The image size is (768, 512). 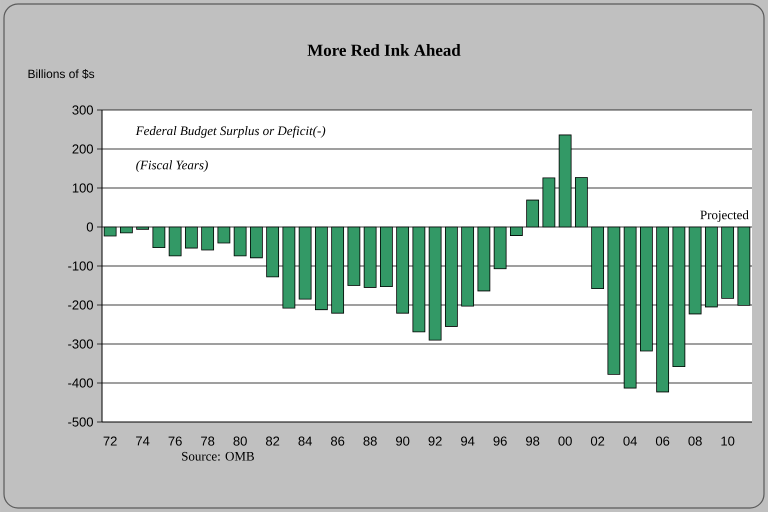 I want to click on annotation: Projected, so click(x=724, y=216).